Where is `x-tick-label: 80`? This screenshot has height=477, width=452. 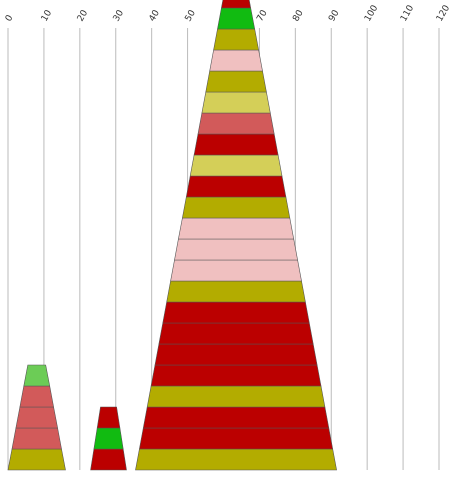
x-tick-label: 80 is located at coordinates (298, 15).